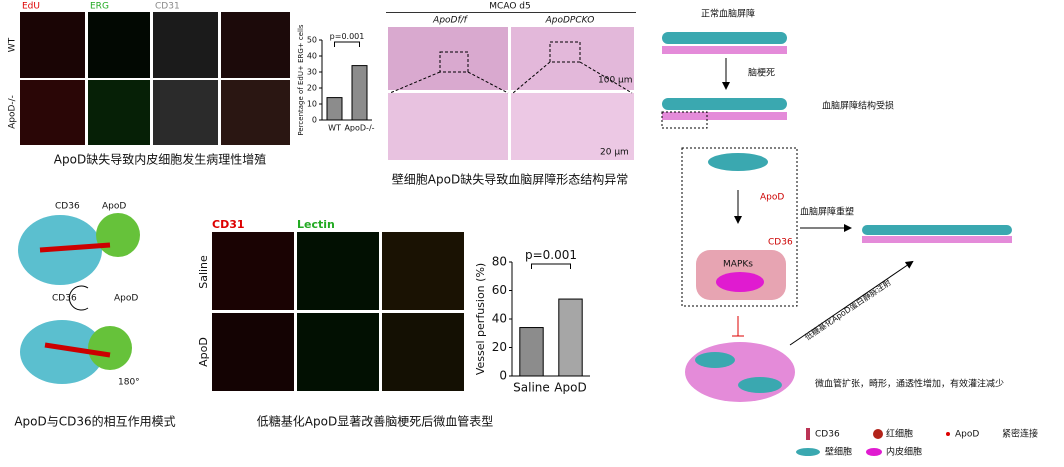 This screenshot has height=467, width=1064. Describe the element at coordinates (312, 72) in the screenshot. I see `y-tick-label: 30` at that location.